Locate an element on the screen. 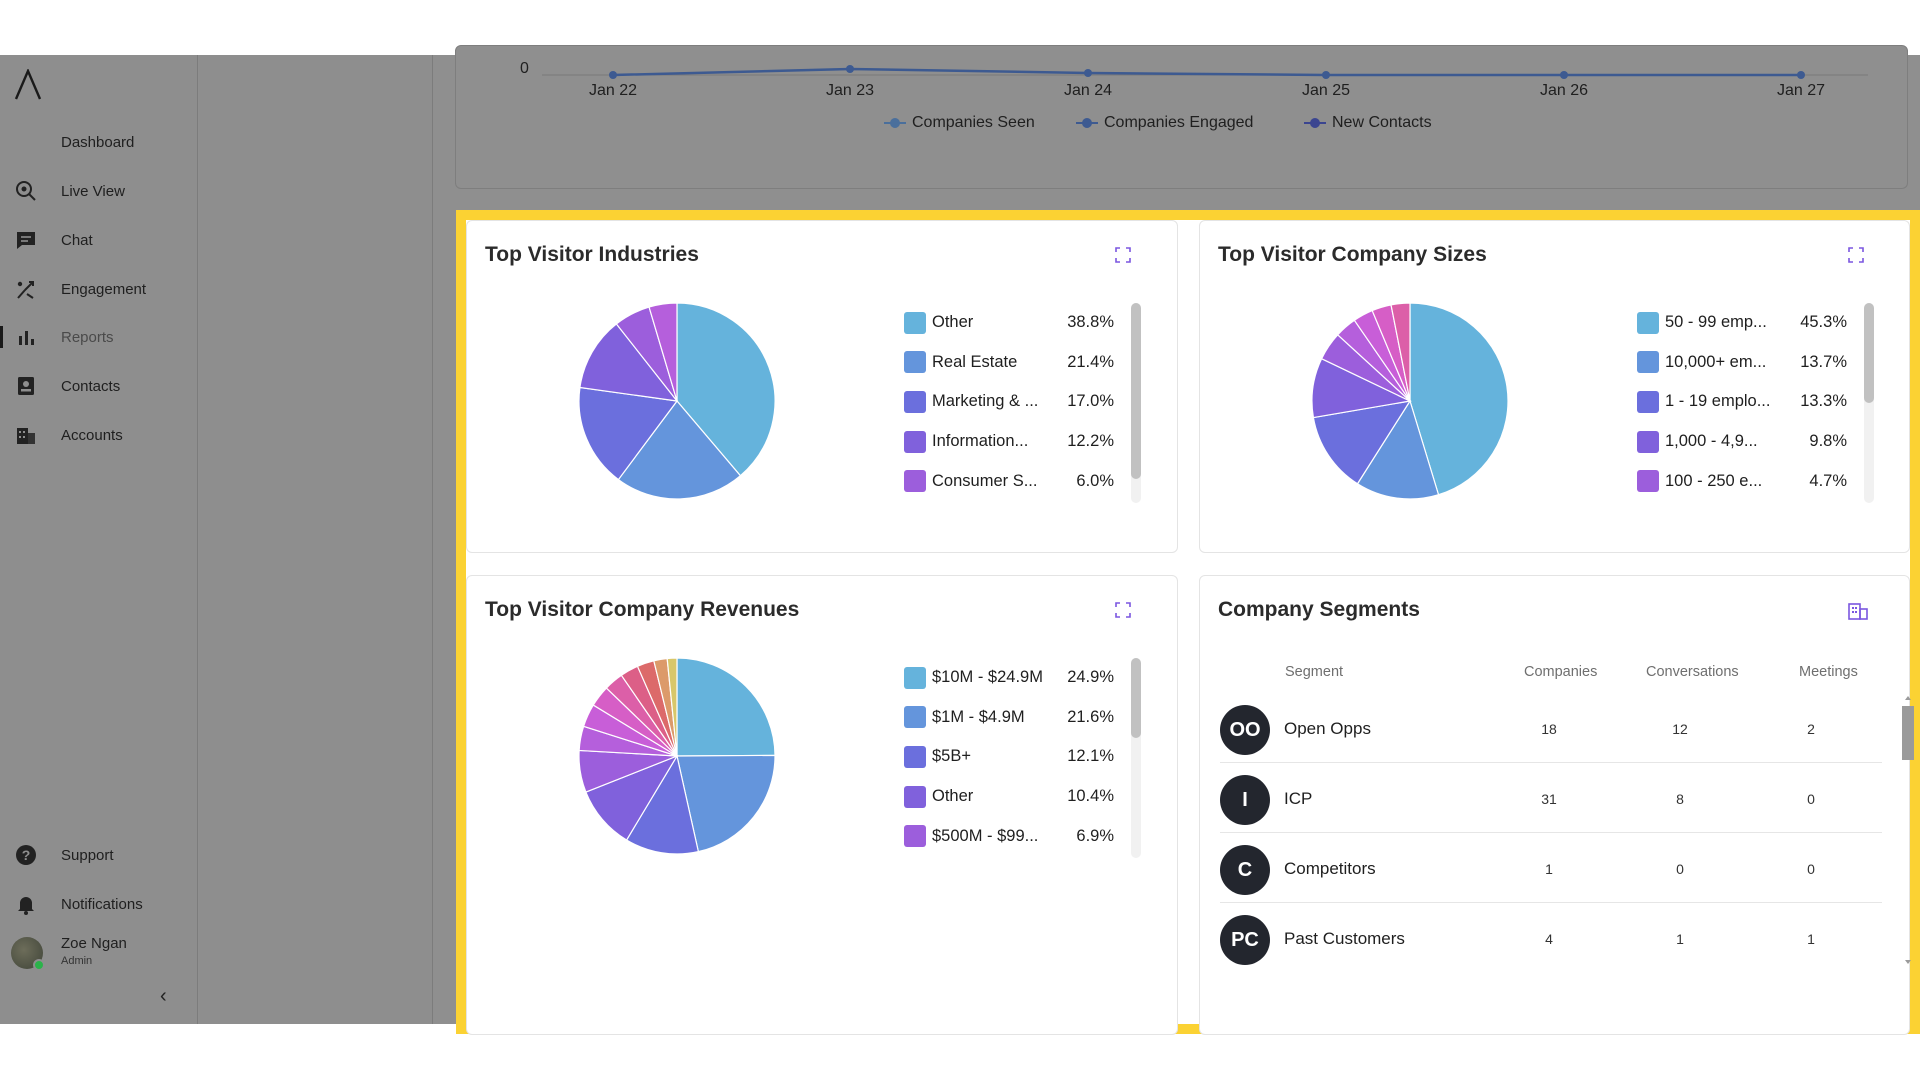 This screenshot has height=1080, width=1920. legend-item: 50 - 99 emp... 45.3% is located at coordinates (1742, 323).